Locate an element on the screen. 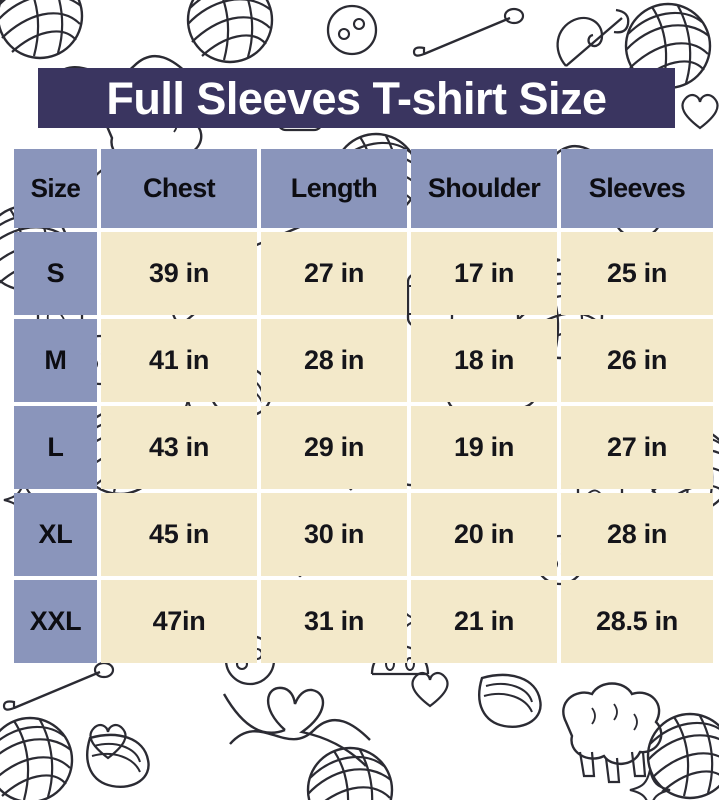  cell-chest: 45 in is located at coordinates (179, 534).